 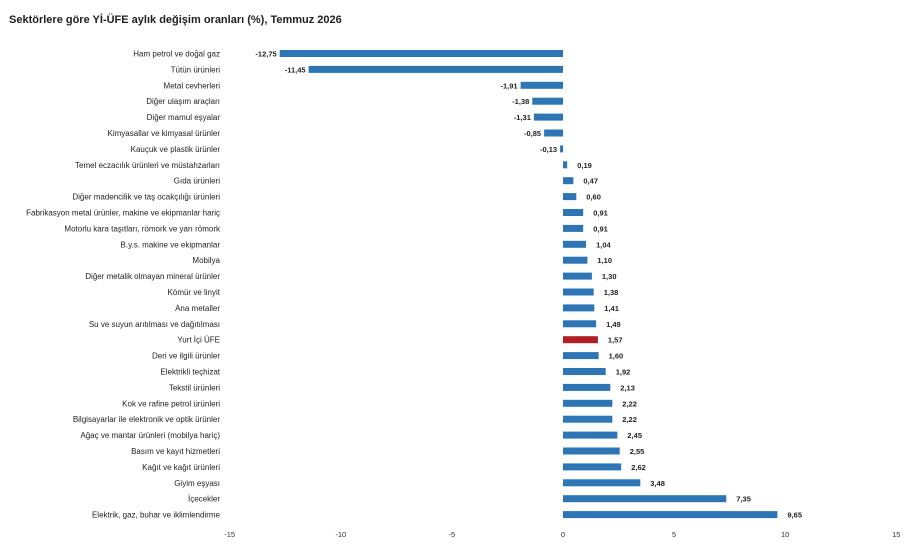 I want to click on category-label: Ağaç ve mantar ürünleri (mobilya hariç), so click(x=150, y=435).